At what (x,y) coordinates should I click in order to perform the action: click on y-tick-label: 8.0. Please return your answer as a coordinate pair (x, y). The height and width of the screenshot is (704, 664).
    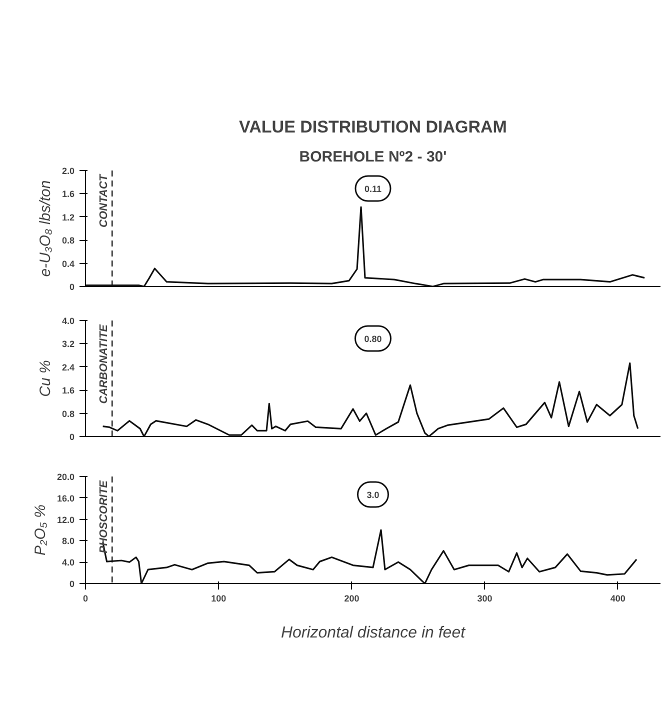
    Looking at the image, I should click on (68, 541).